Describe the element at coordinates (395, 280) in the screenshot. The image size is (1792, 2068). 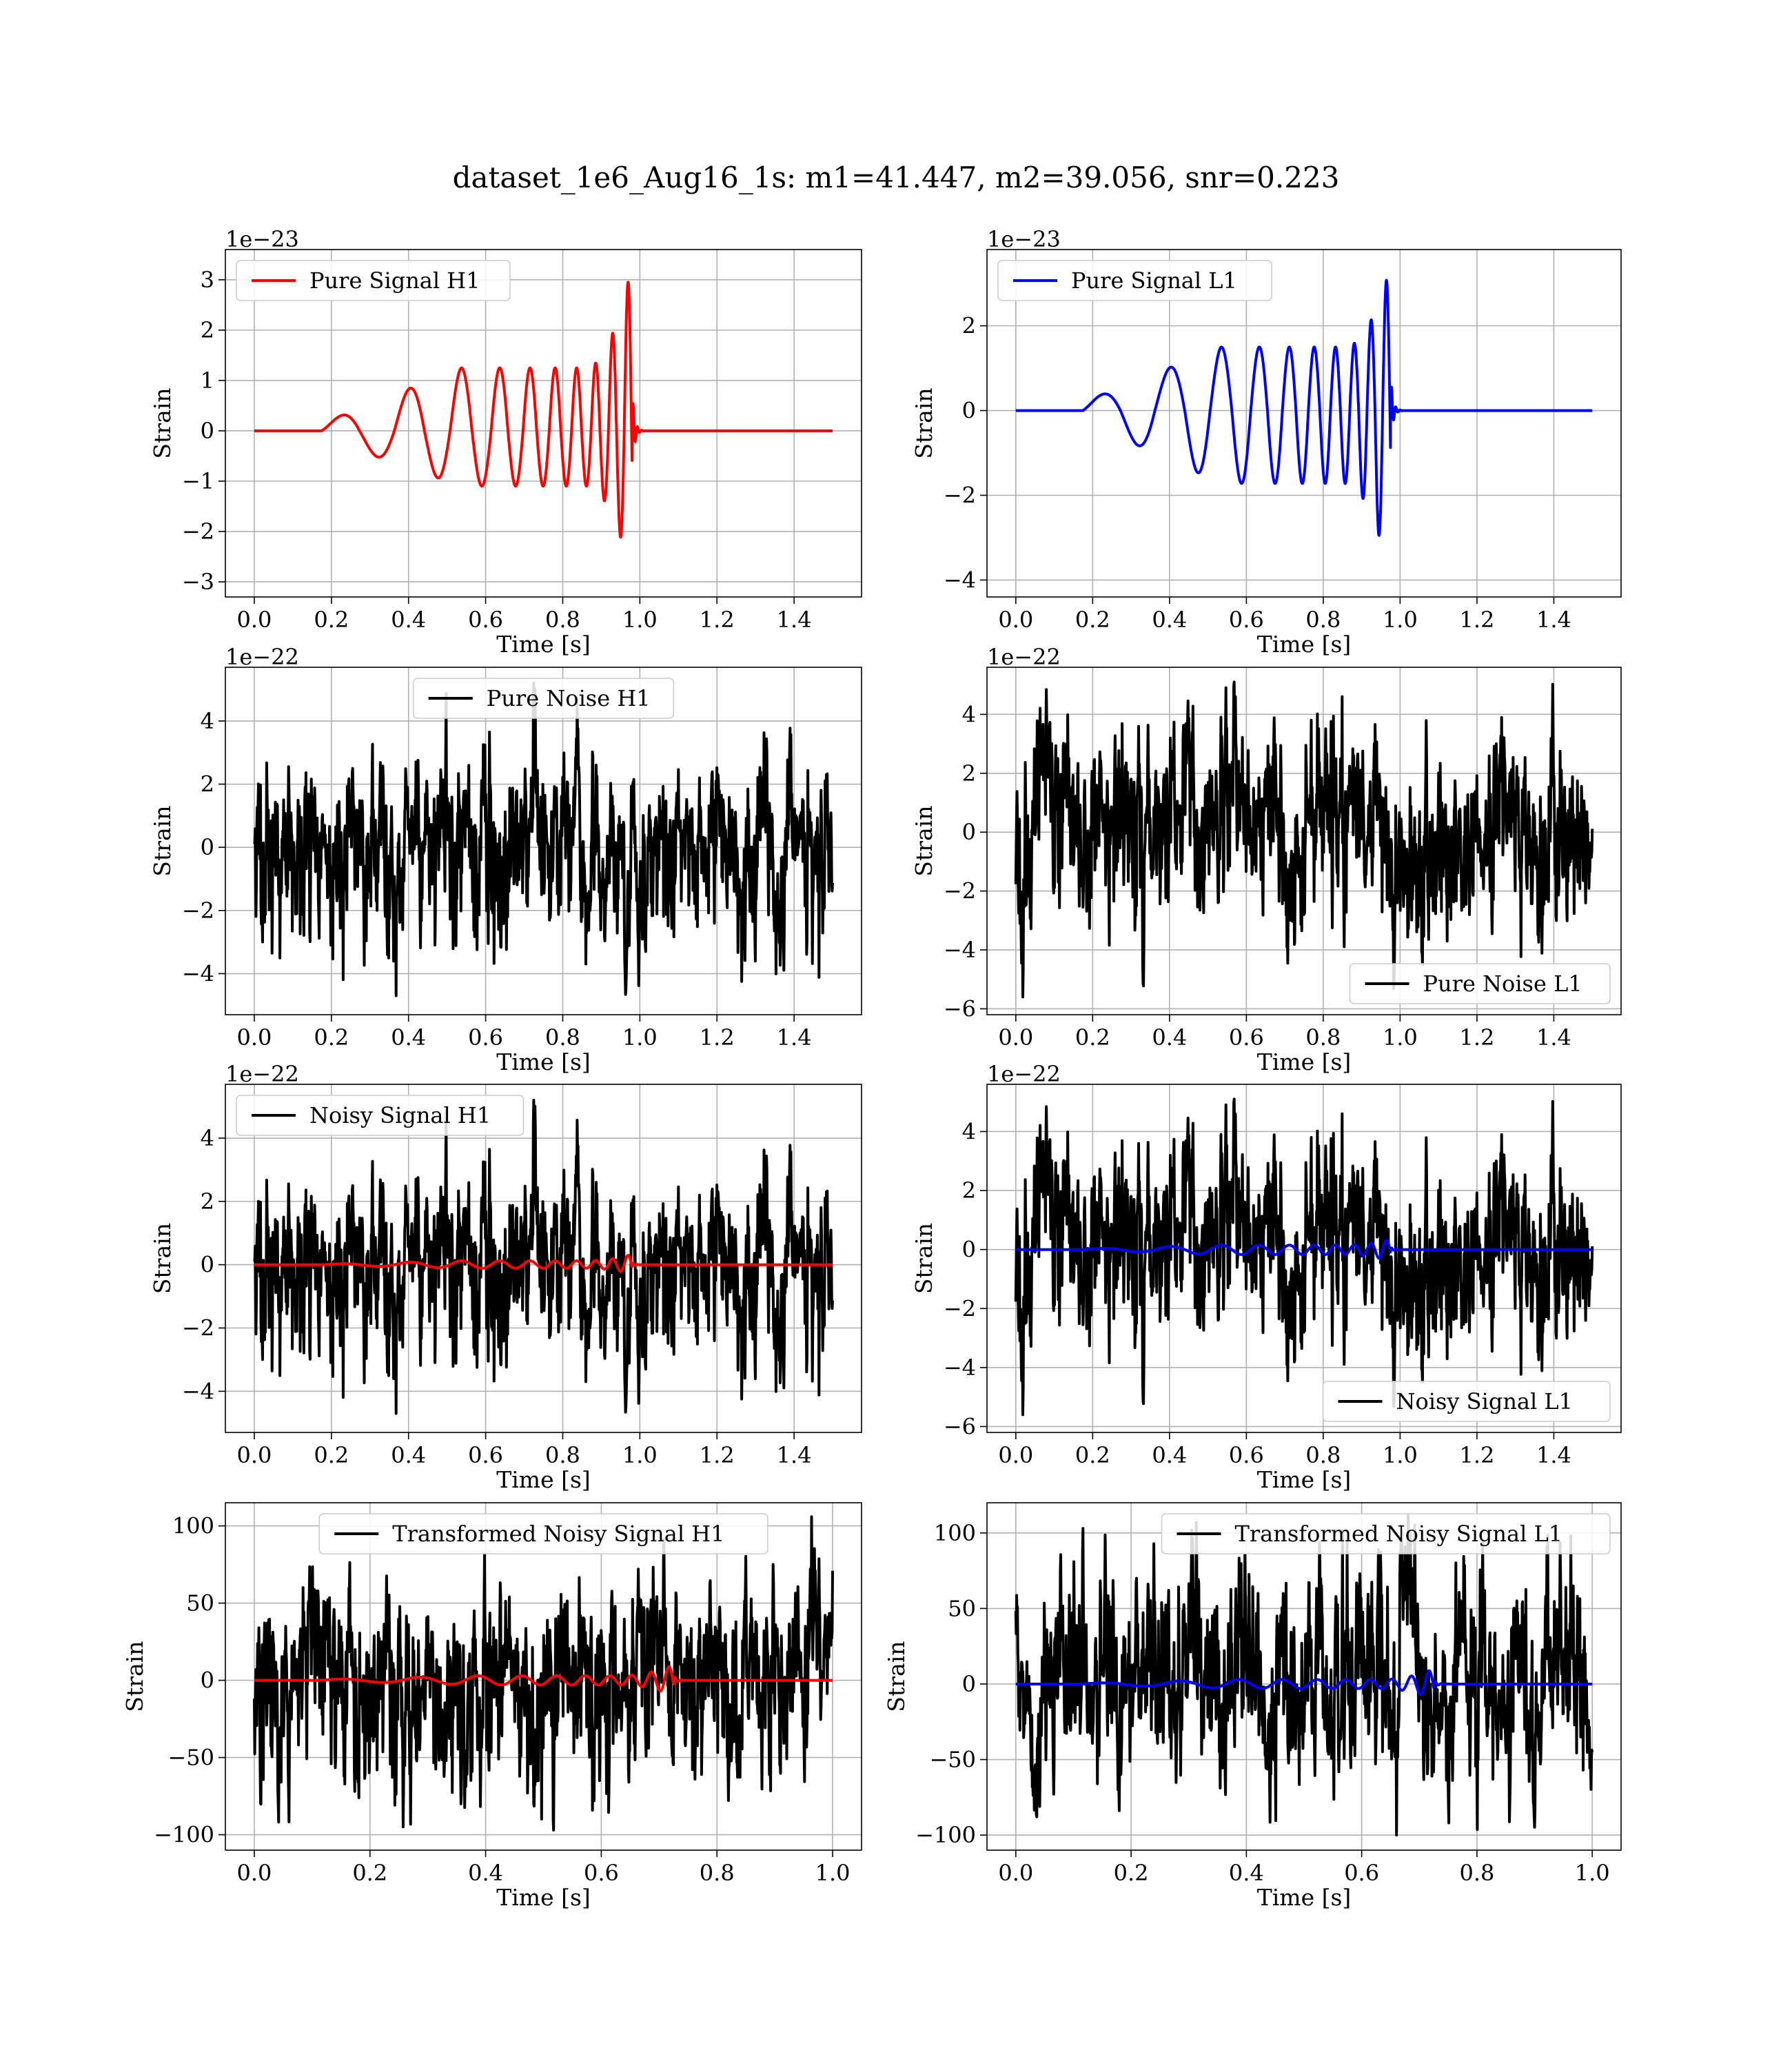
I see `legend-label: Pure Signal H1` at that location.